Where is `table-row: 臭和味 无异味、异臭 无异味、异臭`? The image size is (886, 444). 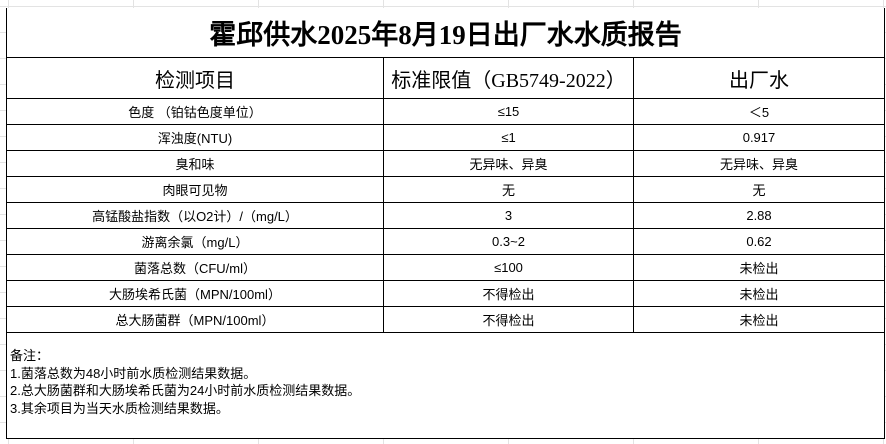
table-row: 臭和味 无异味、异臭 无异味、异臭 is located at coordinates (445, 164).